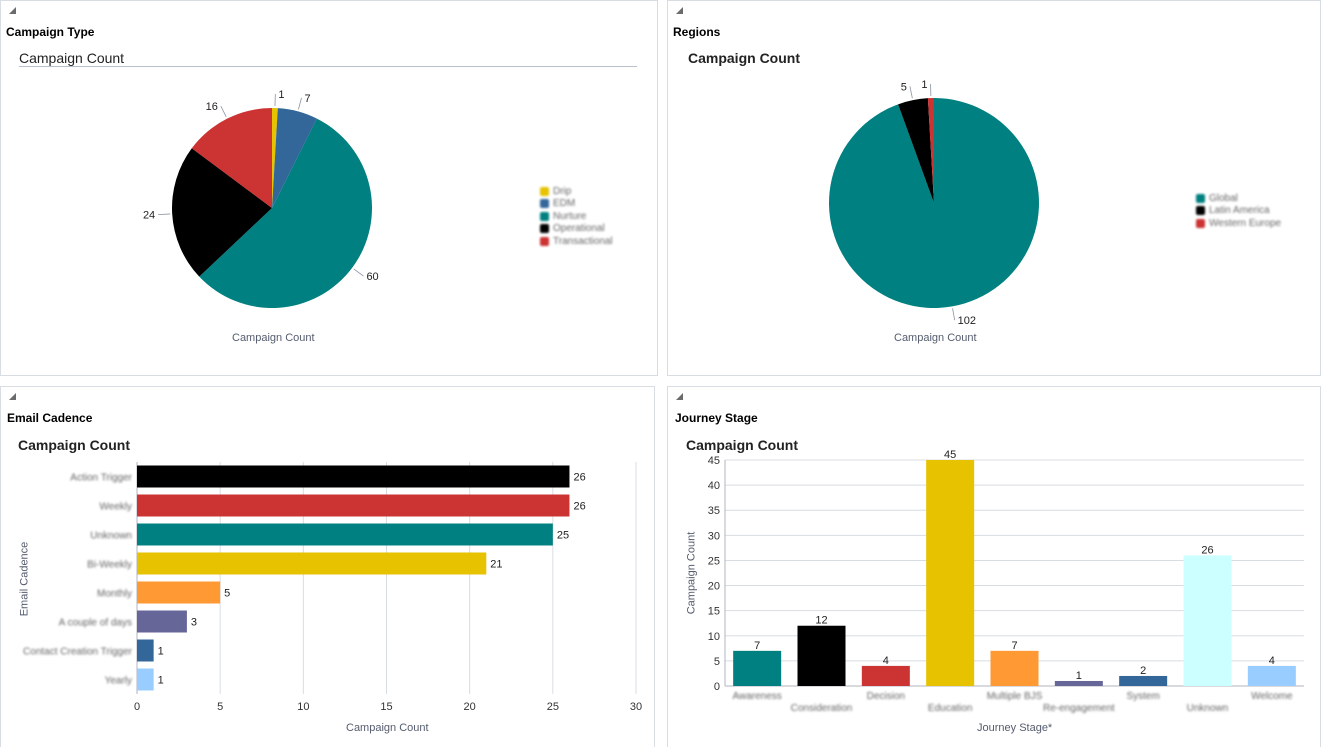 The height and width of the screenshot is (748, 1321). I want to click on legend-item: Latin America, so click(1238, 211).